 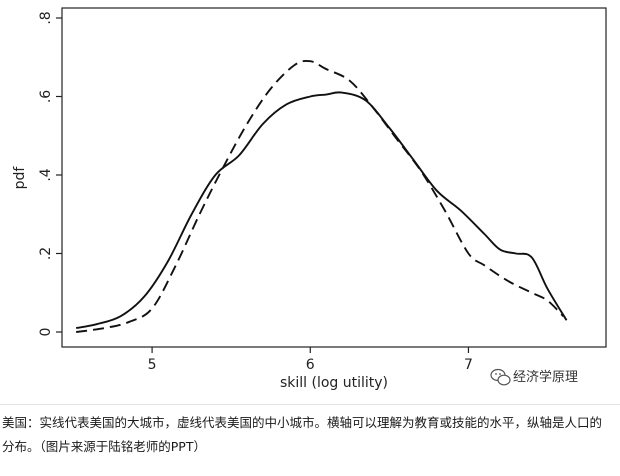 What do you see at coordinates (46, 253) in the screenshot?
I see `y-tick-label: .2` at bounding box center [46, 253].